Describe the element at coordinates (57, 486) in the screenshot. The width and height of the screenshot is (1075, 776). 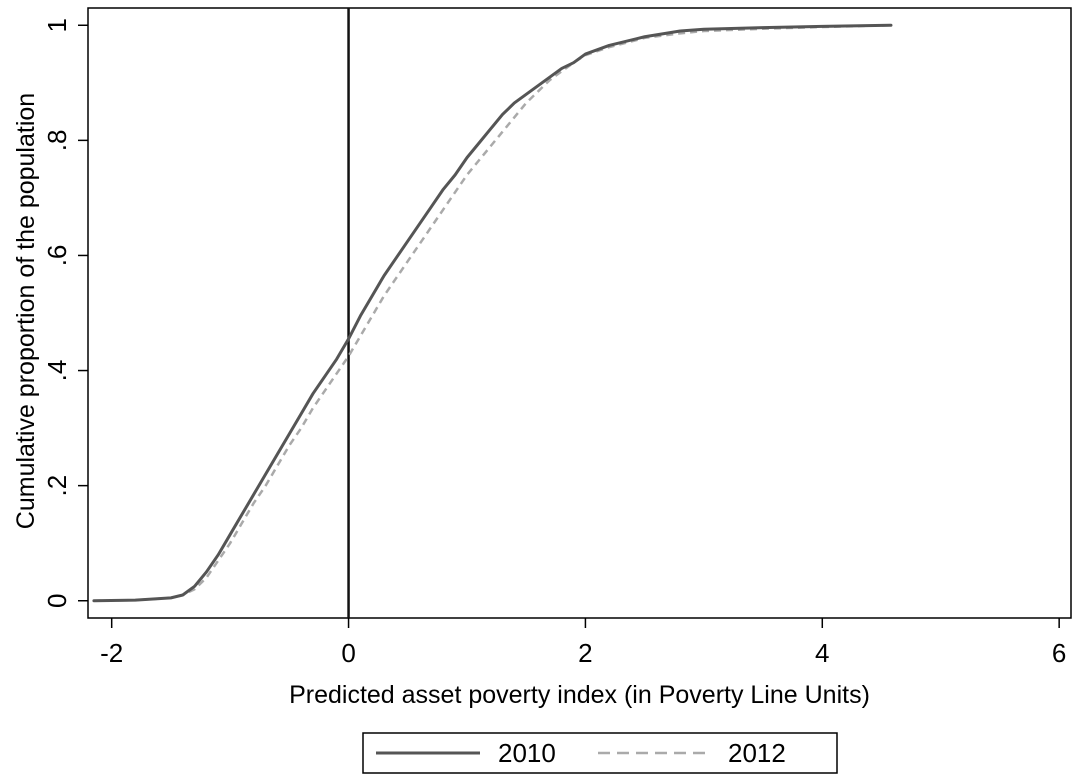
I see `y-tick-label: .2` at that location.